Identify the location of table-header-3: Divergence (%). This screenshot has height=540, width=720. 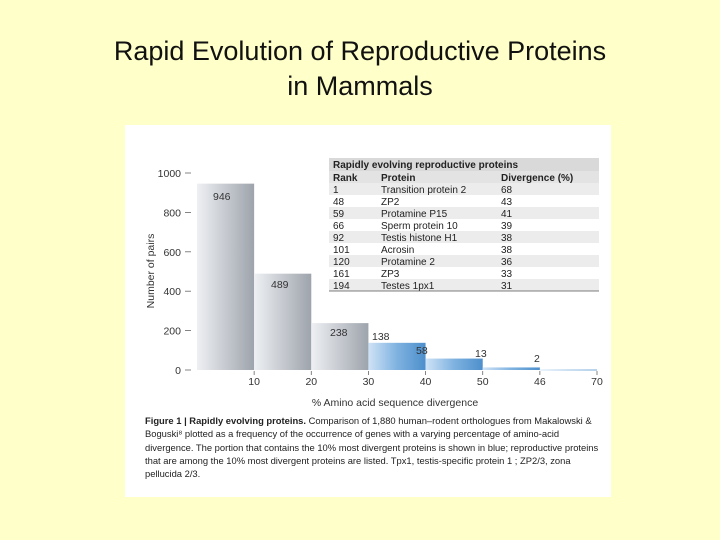
(537, 178).